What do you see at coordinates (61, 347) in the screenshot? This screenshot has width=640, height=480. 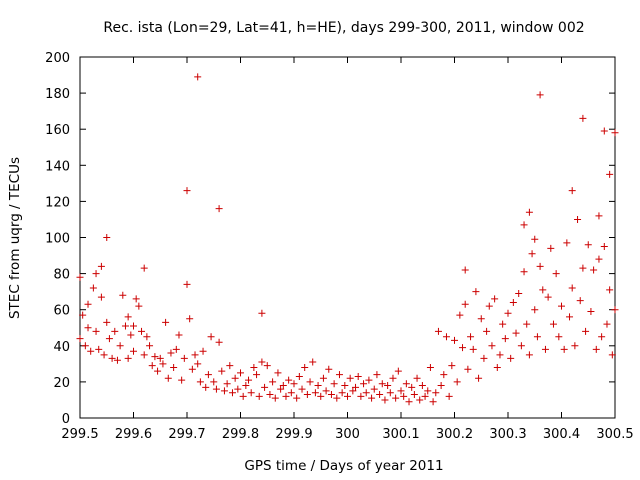 I see `y-tick-label: 40` at bounding box center [61, 347].